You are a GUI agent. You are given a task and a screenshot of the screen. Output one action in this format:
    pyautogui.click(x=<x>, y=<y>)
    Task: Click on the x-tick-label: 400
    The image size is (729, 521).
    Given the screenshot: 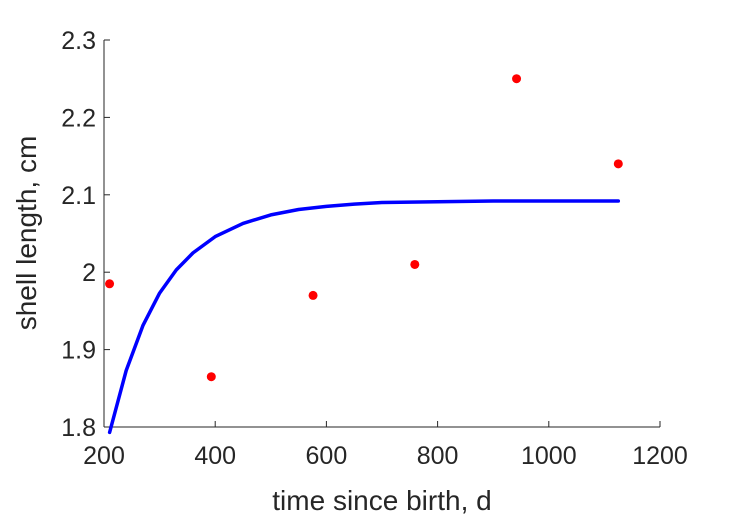 What is the action you would take?
    pyautogui.click(x=215, y=456)
    